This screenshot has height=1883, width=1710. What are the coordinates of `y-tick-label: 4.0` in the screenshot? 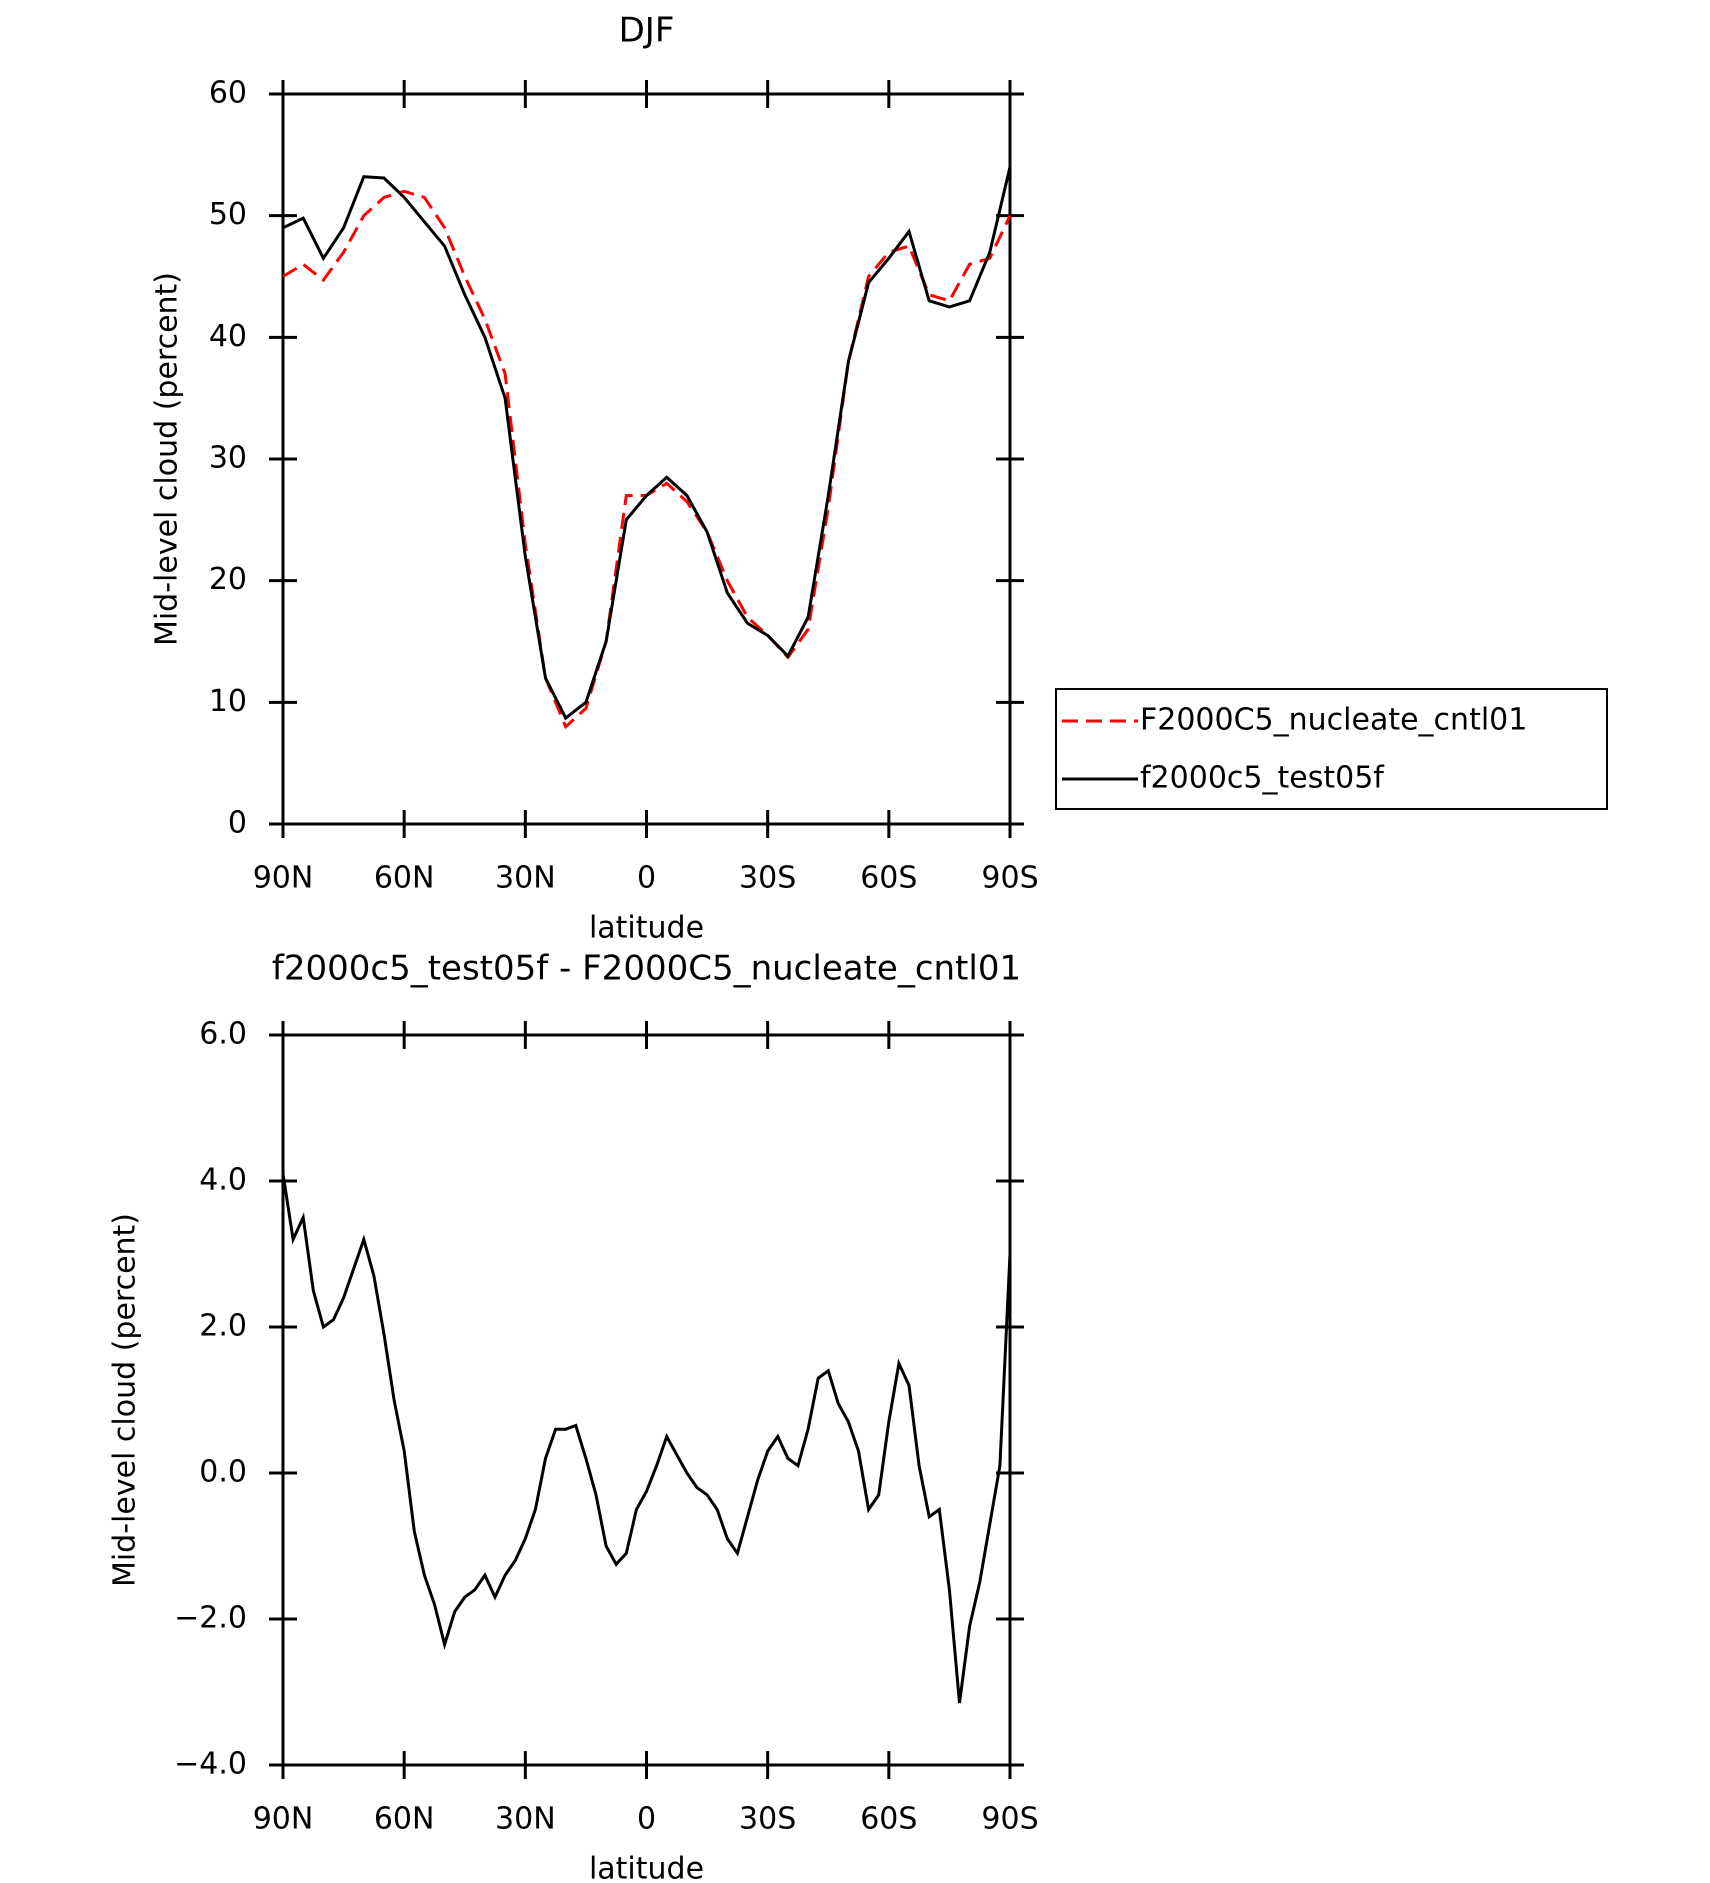 It's located at (223, 1180).